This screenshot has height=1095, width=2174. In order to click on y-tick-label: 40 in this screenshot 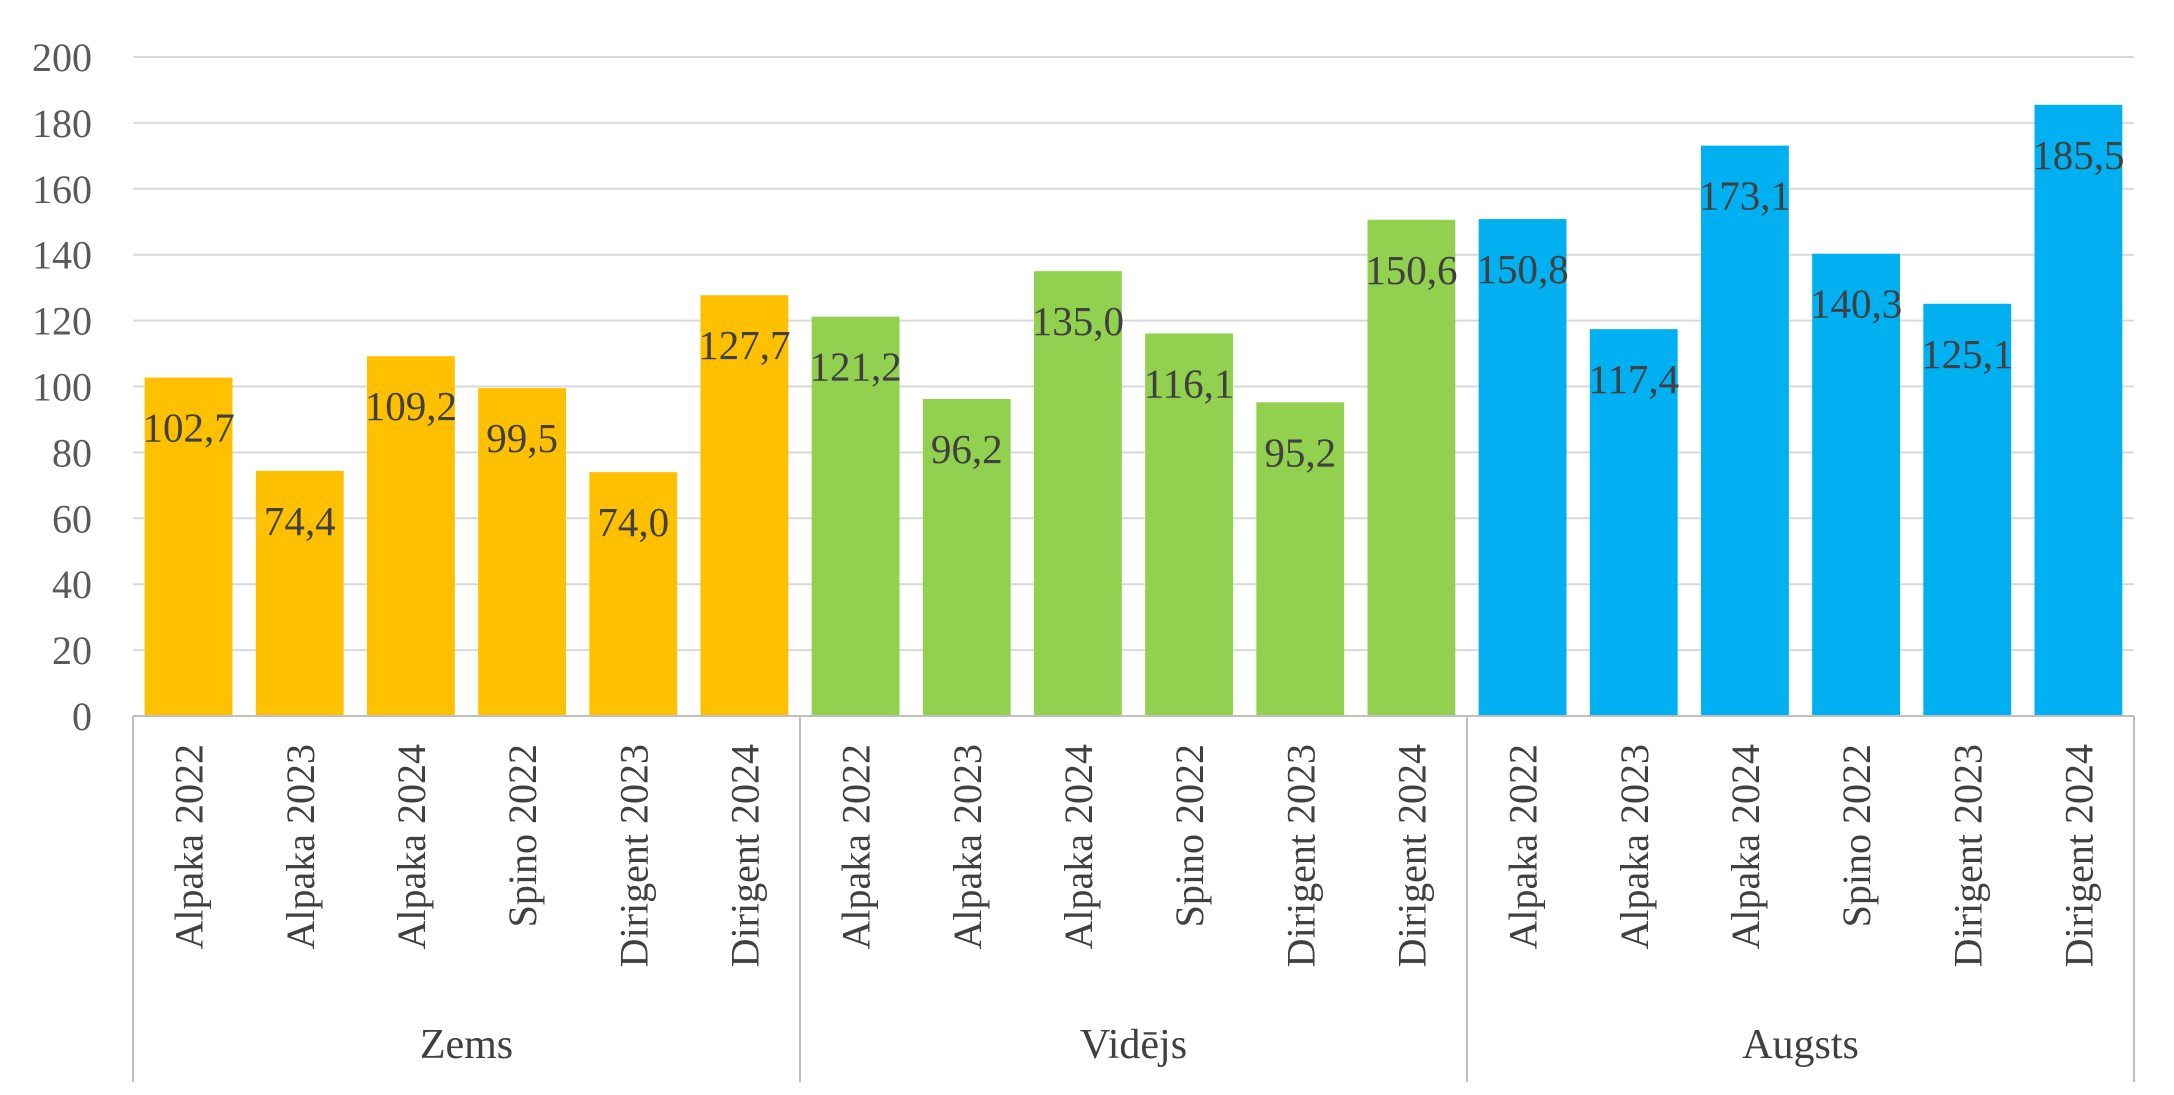, I will do `click(72, 584)`.